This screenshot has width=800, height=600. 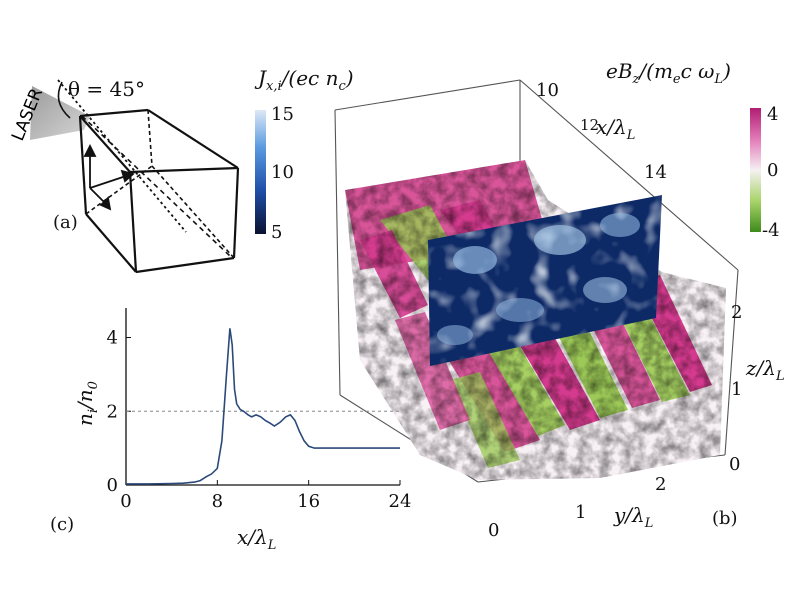 What do you see at coordinates (308, 501) in the screenshot?
I see `x-tick-label: 16` at bounding box center [308, 501].